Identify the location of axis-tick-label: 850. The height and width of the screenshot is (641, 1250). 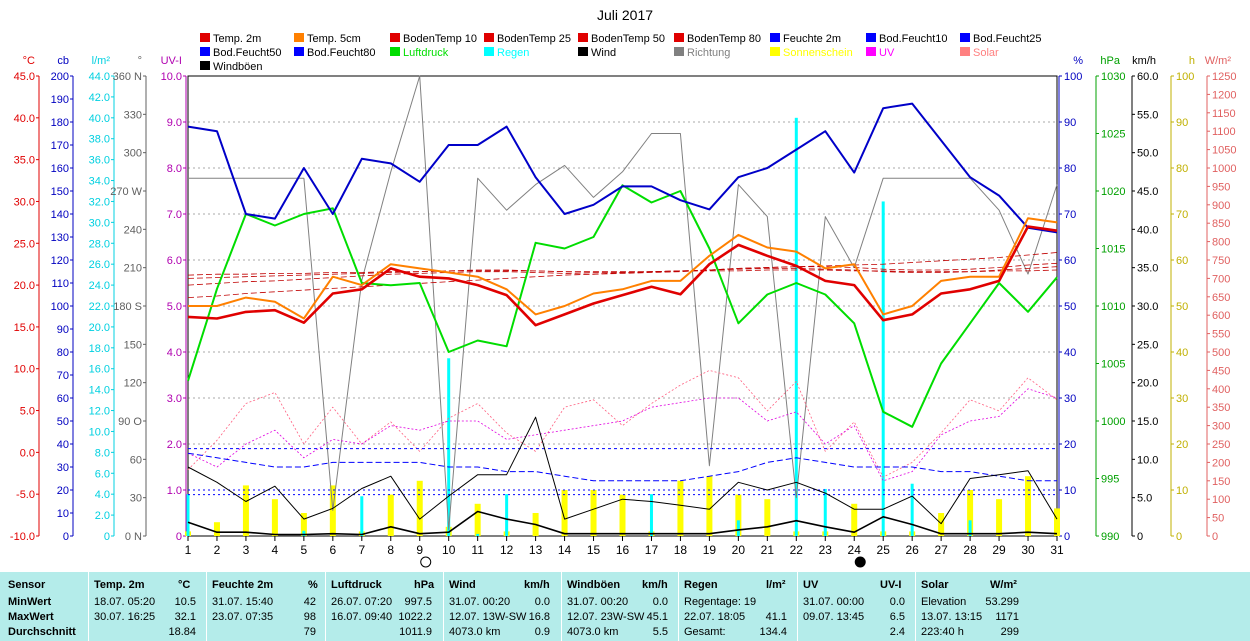
(1221, 224).